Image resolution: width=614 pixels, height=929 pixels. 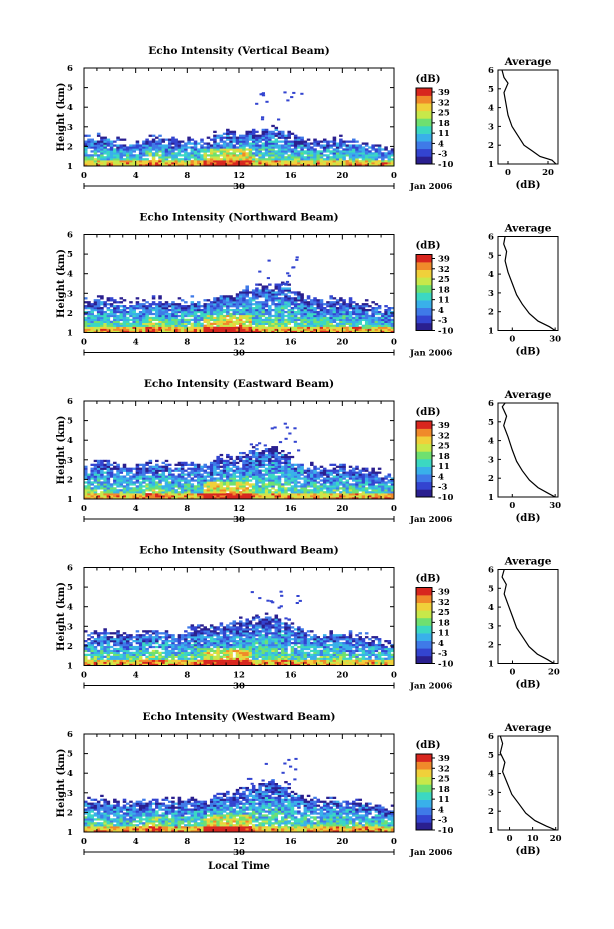 I want to click on colorbar-frame, so click(x=424, y=292).